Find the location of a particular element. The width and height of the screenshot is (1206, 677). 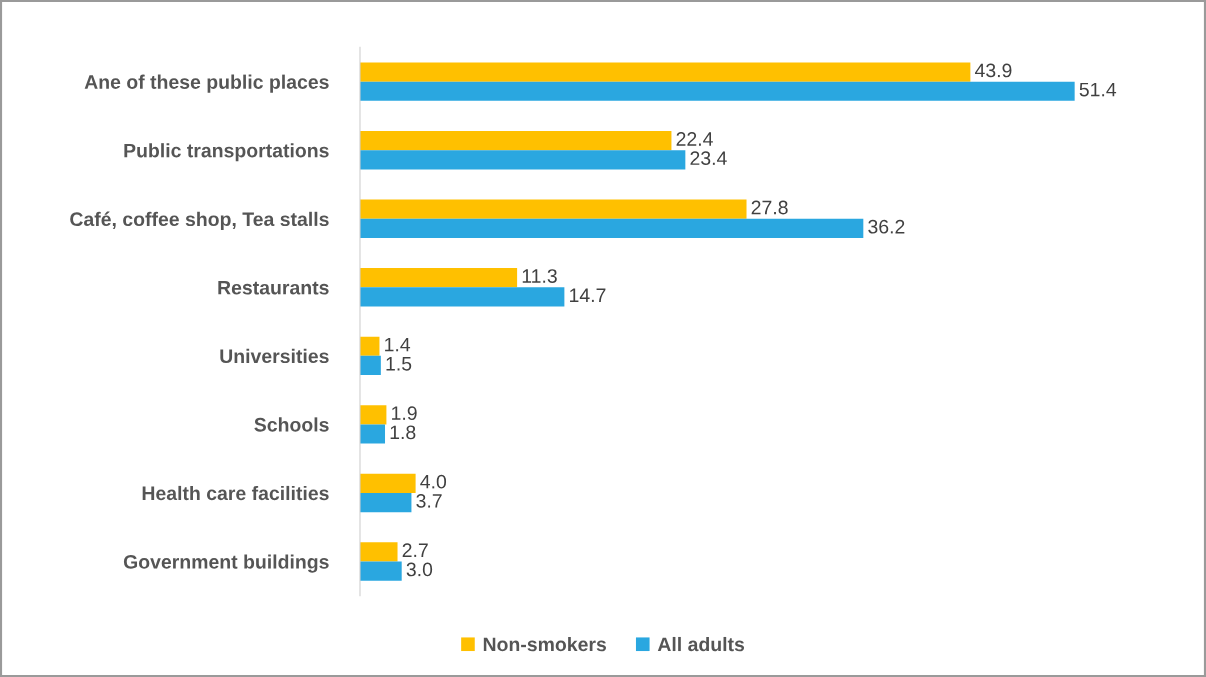

data-label: 2.7 is located at coordinates (415, 550).